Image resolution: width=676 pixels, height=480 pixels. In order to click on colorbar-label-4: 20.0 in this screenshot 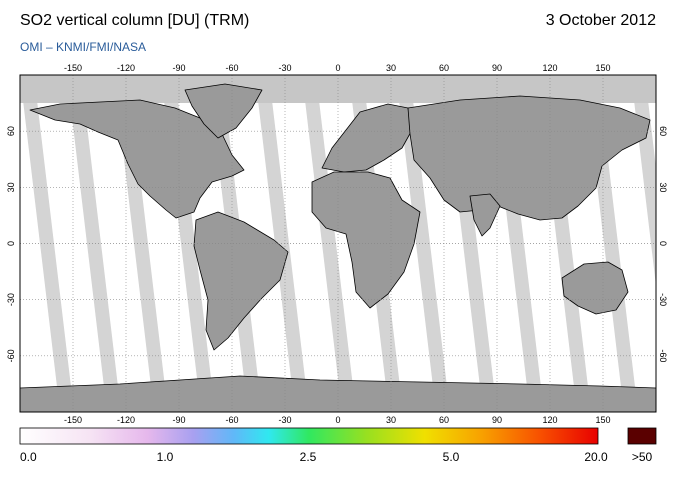, I will do `click(596, 457)`.